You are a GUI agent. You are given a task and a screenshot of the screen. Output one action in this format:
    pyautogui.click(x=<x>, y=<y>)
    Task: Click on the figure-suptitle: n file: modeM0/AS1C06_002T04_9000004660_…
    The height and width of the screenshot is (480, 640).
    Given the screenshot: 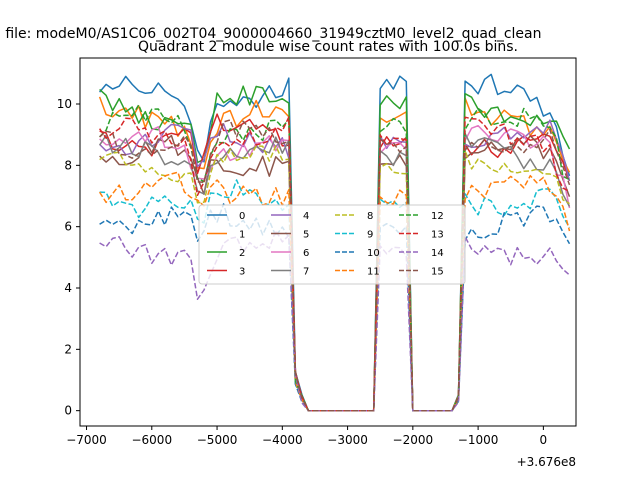 What is the action you would take?
    pyautogui.click(x=270, y=34)
    